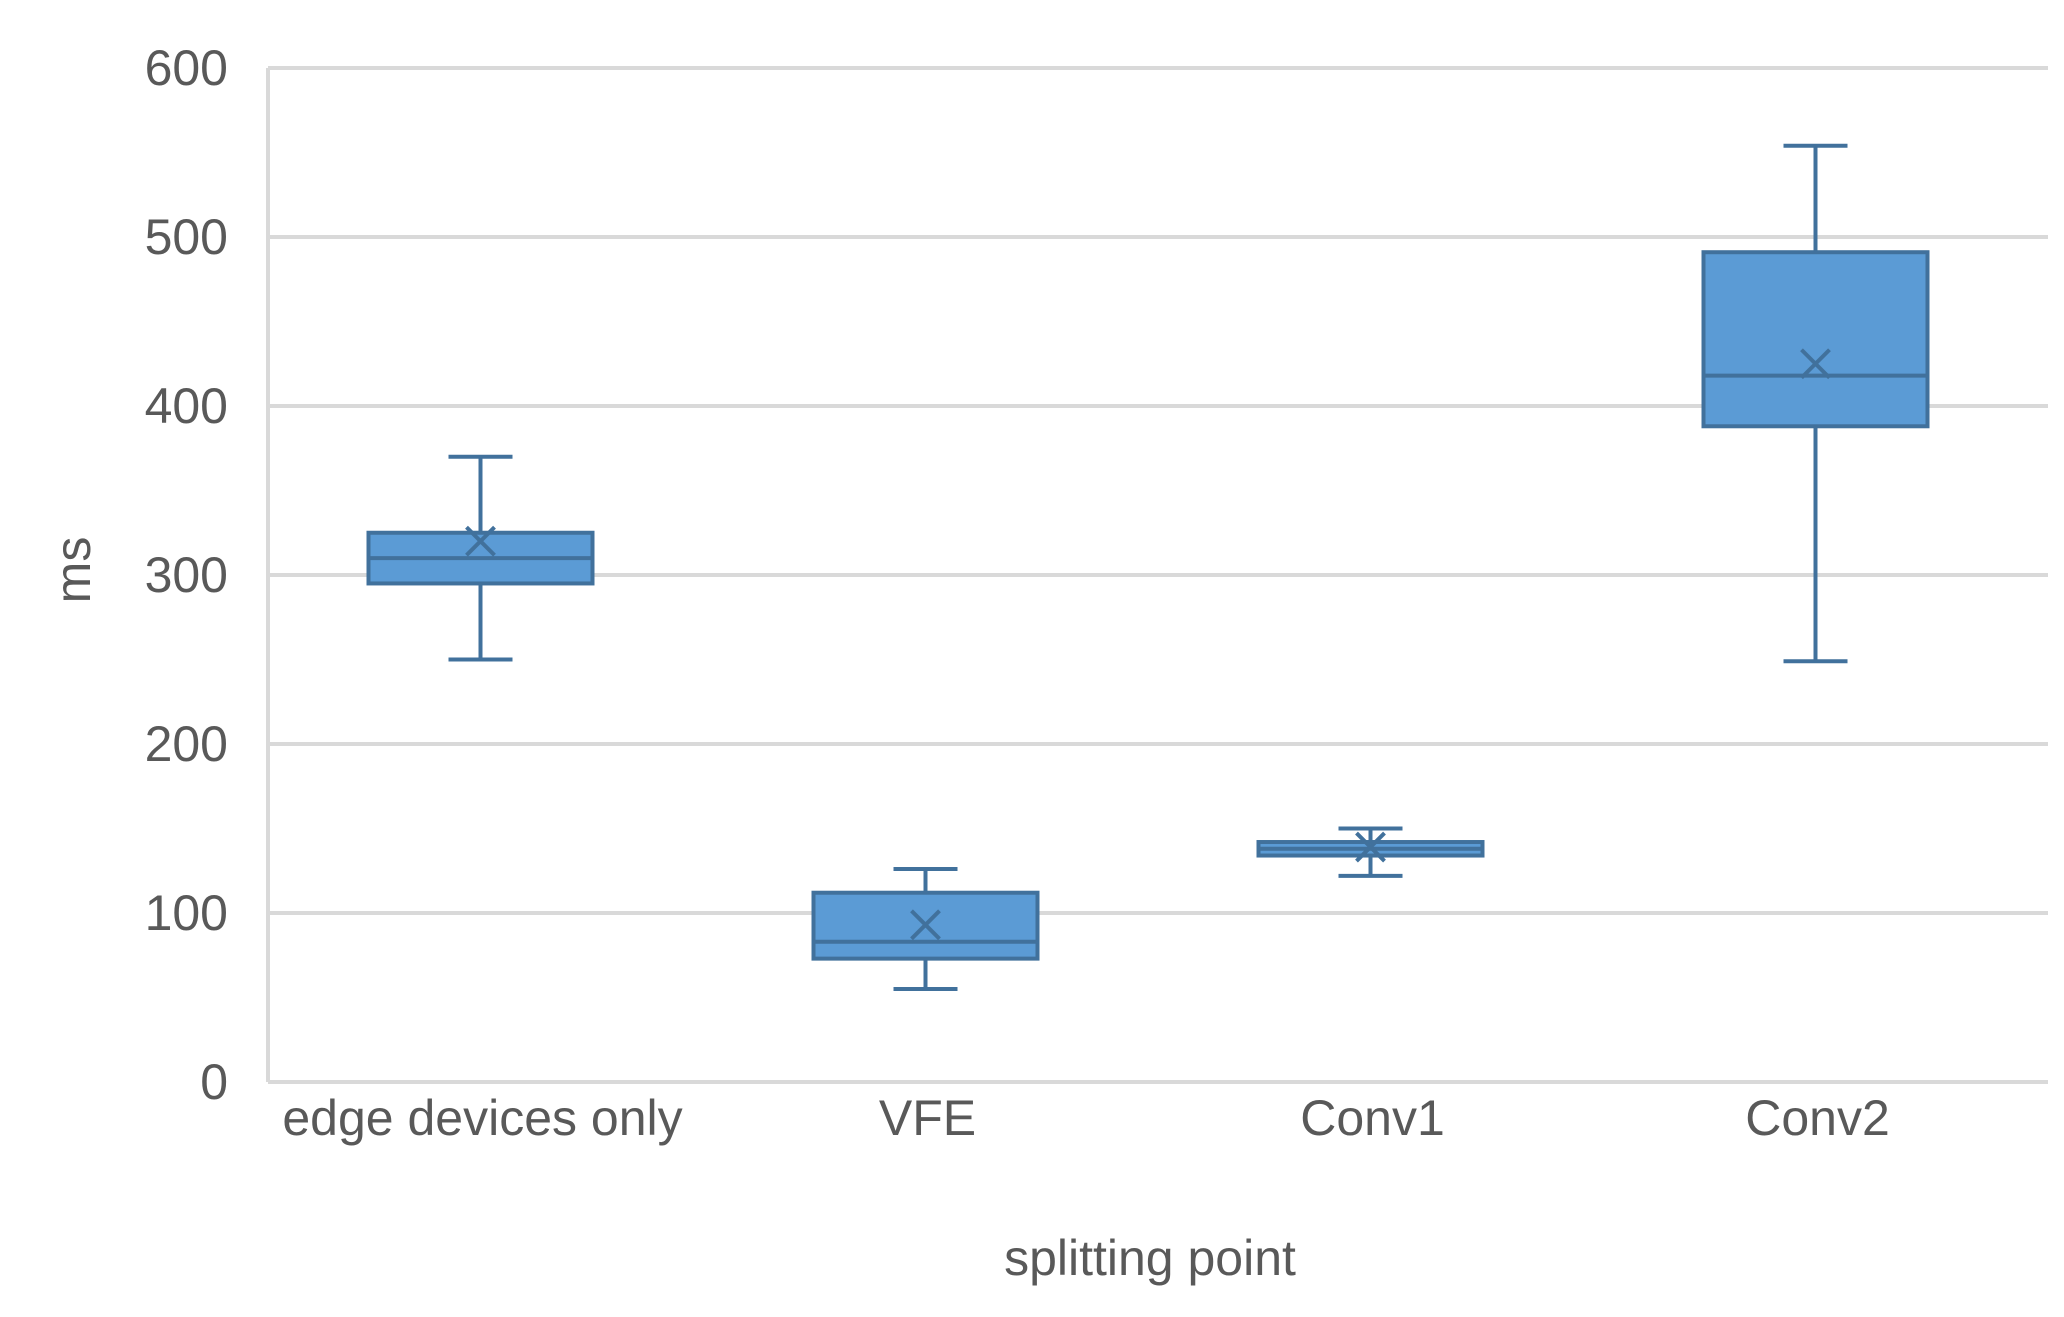 Image resolution: width=2064 pixels, height=1317 pixels. I want to click on y-tick-label: 0, so click(214, 1082).